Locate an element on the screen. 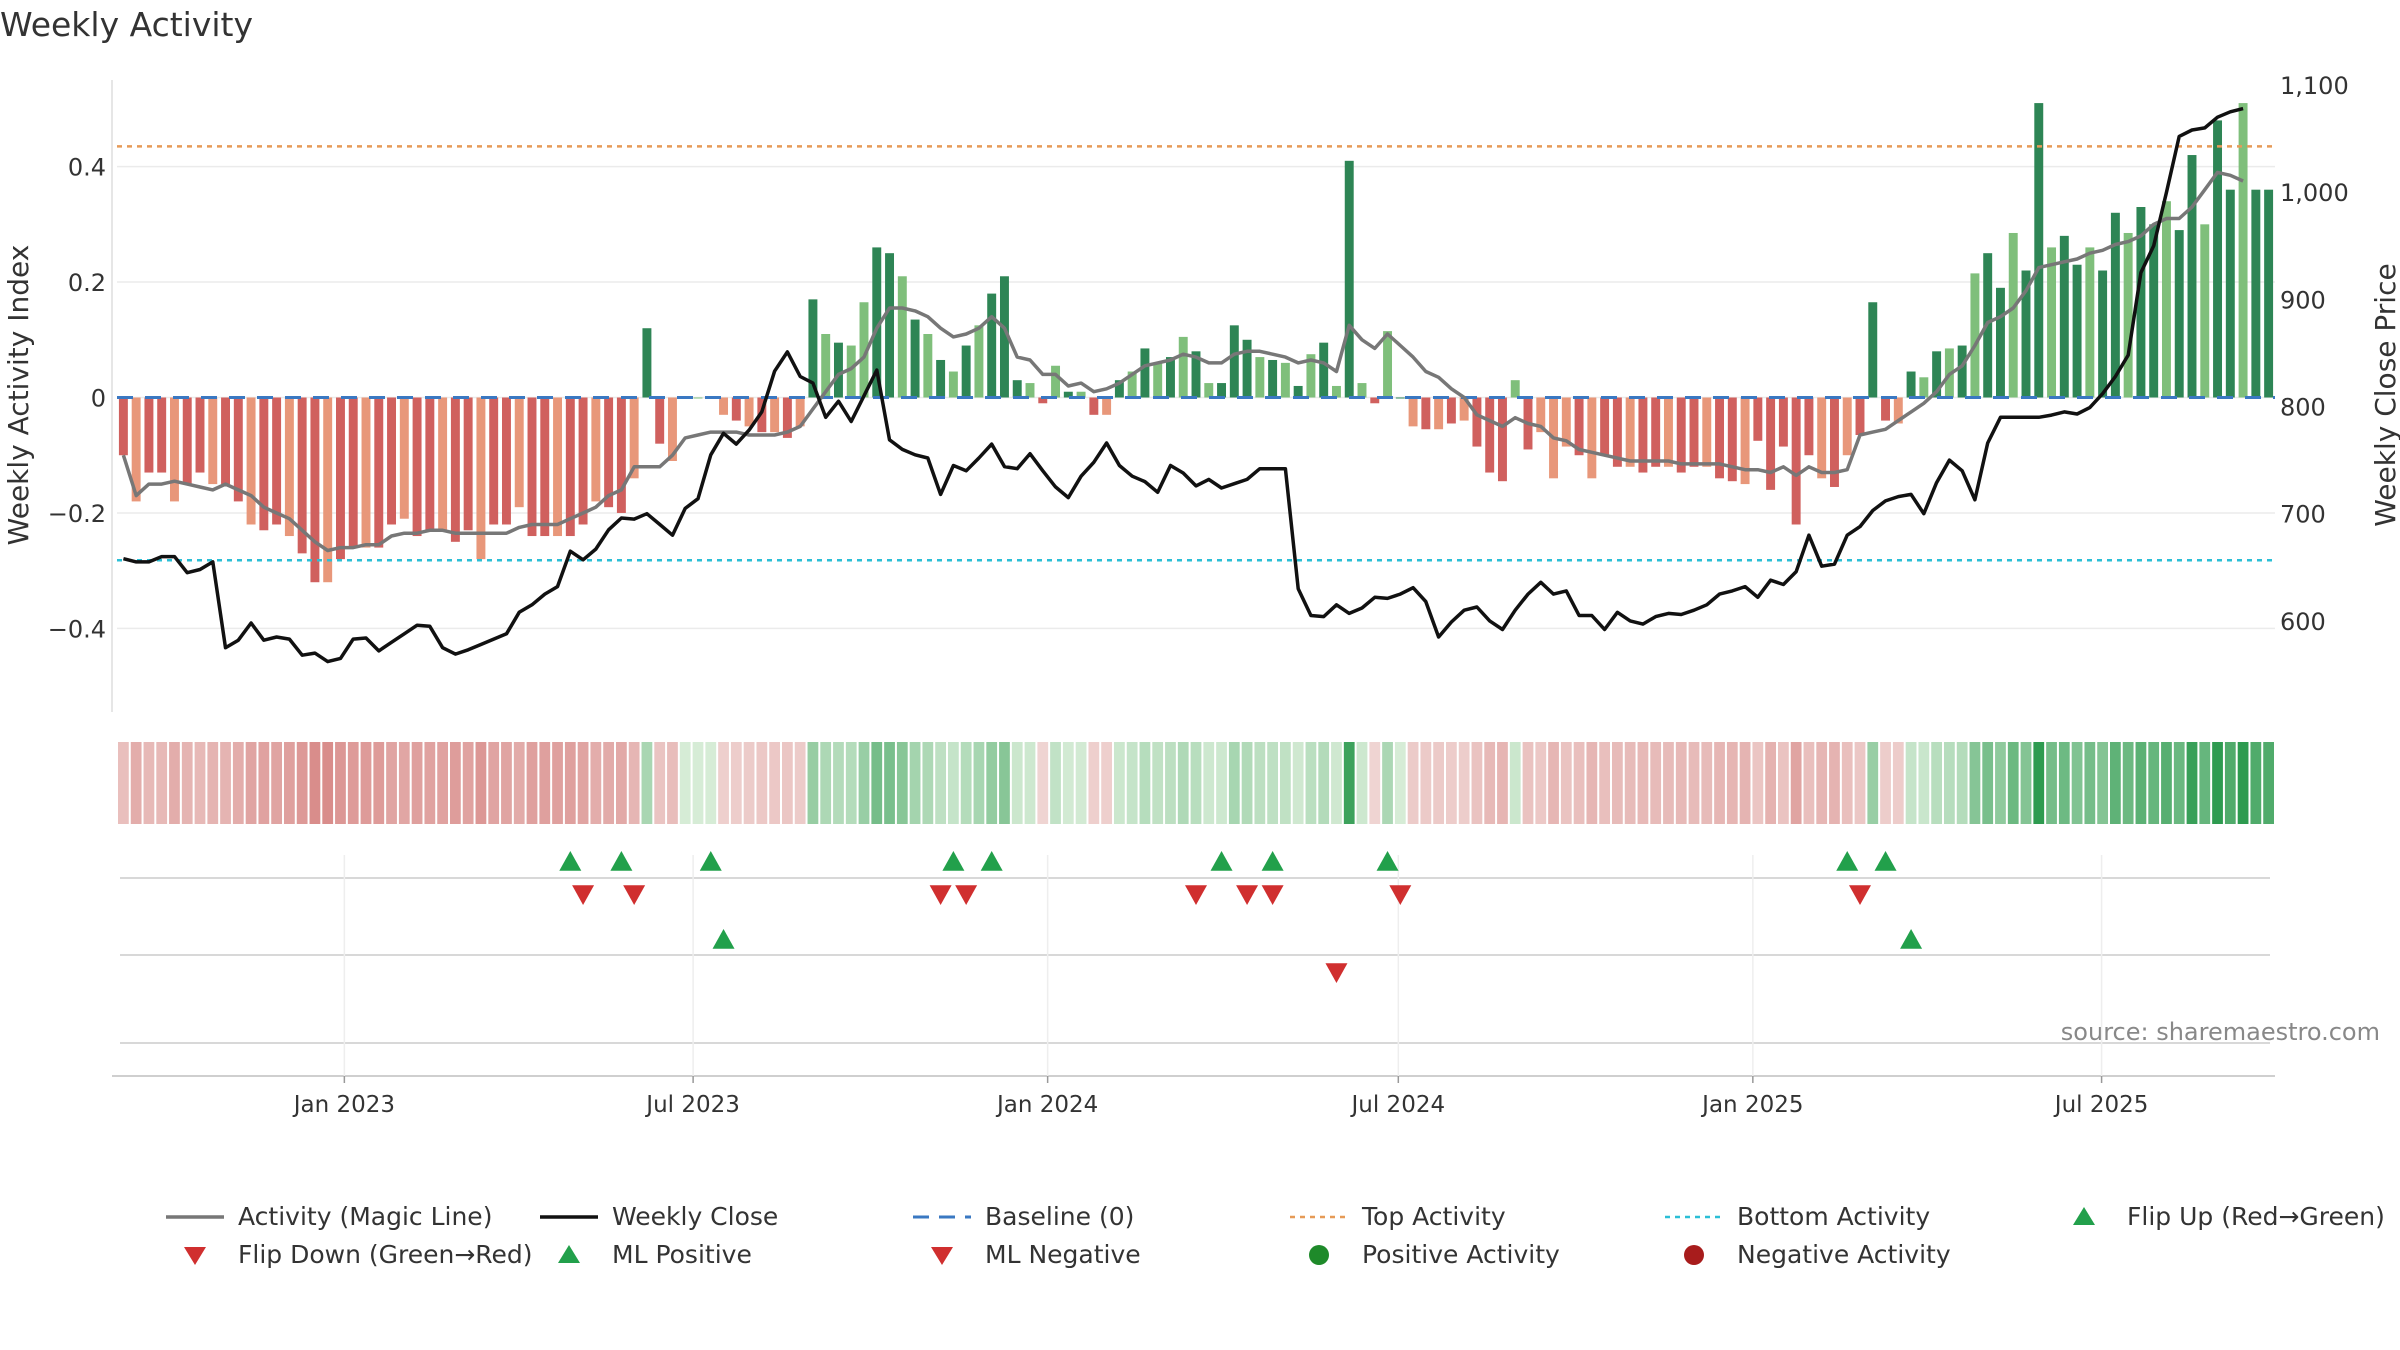 The height and width of the screenshot is (1350, 2400). legend-symbol-negative-circle is located at coordinates (1694, 1255).